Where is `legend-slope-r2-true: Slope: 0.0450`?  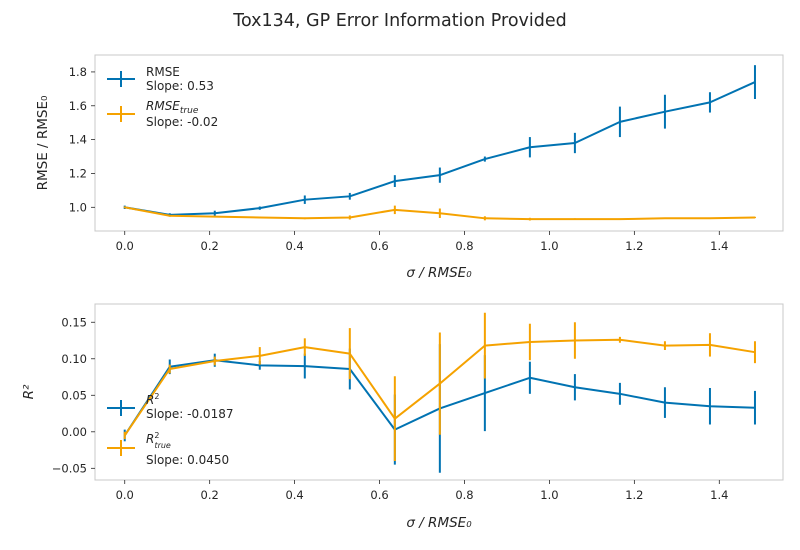 legend-slope-r2-true: Slope: 0.0450 is located at coordinates (187, 460).